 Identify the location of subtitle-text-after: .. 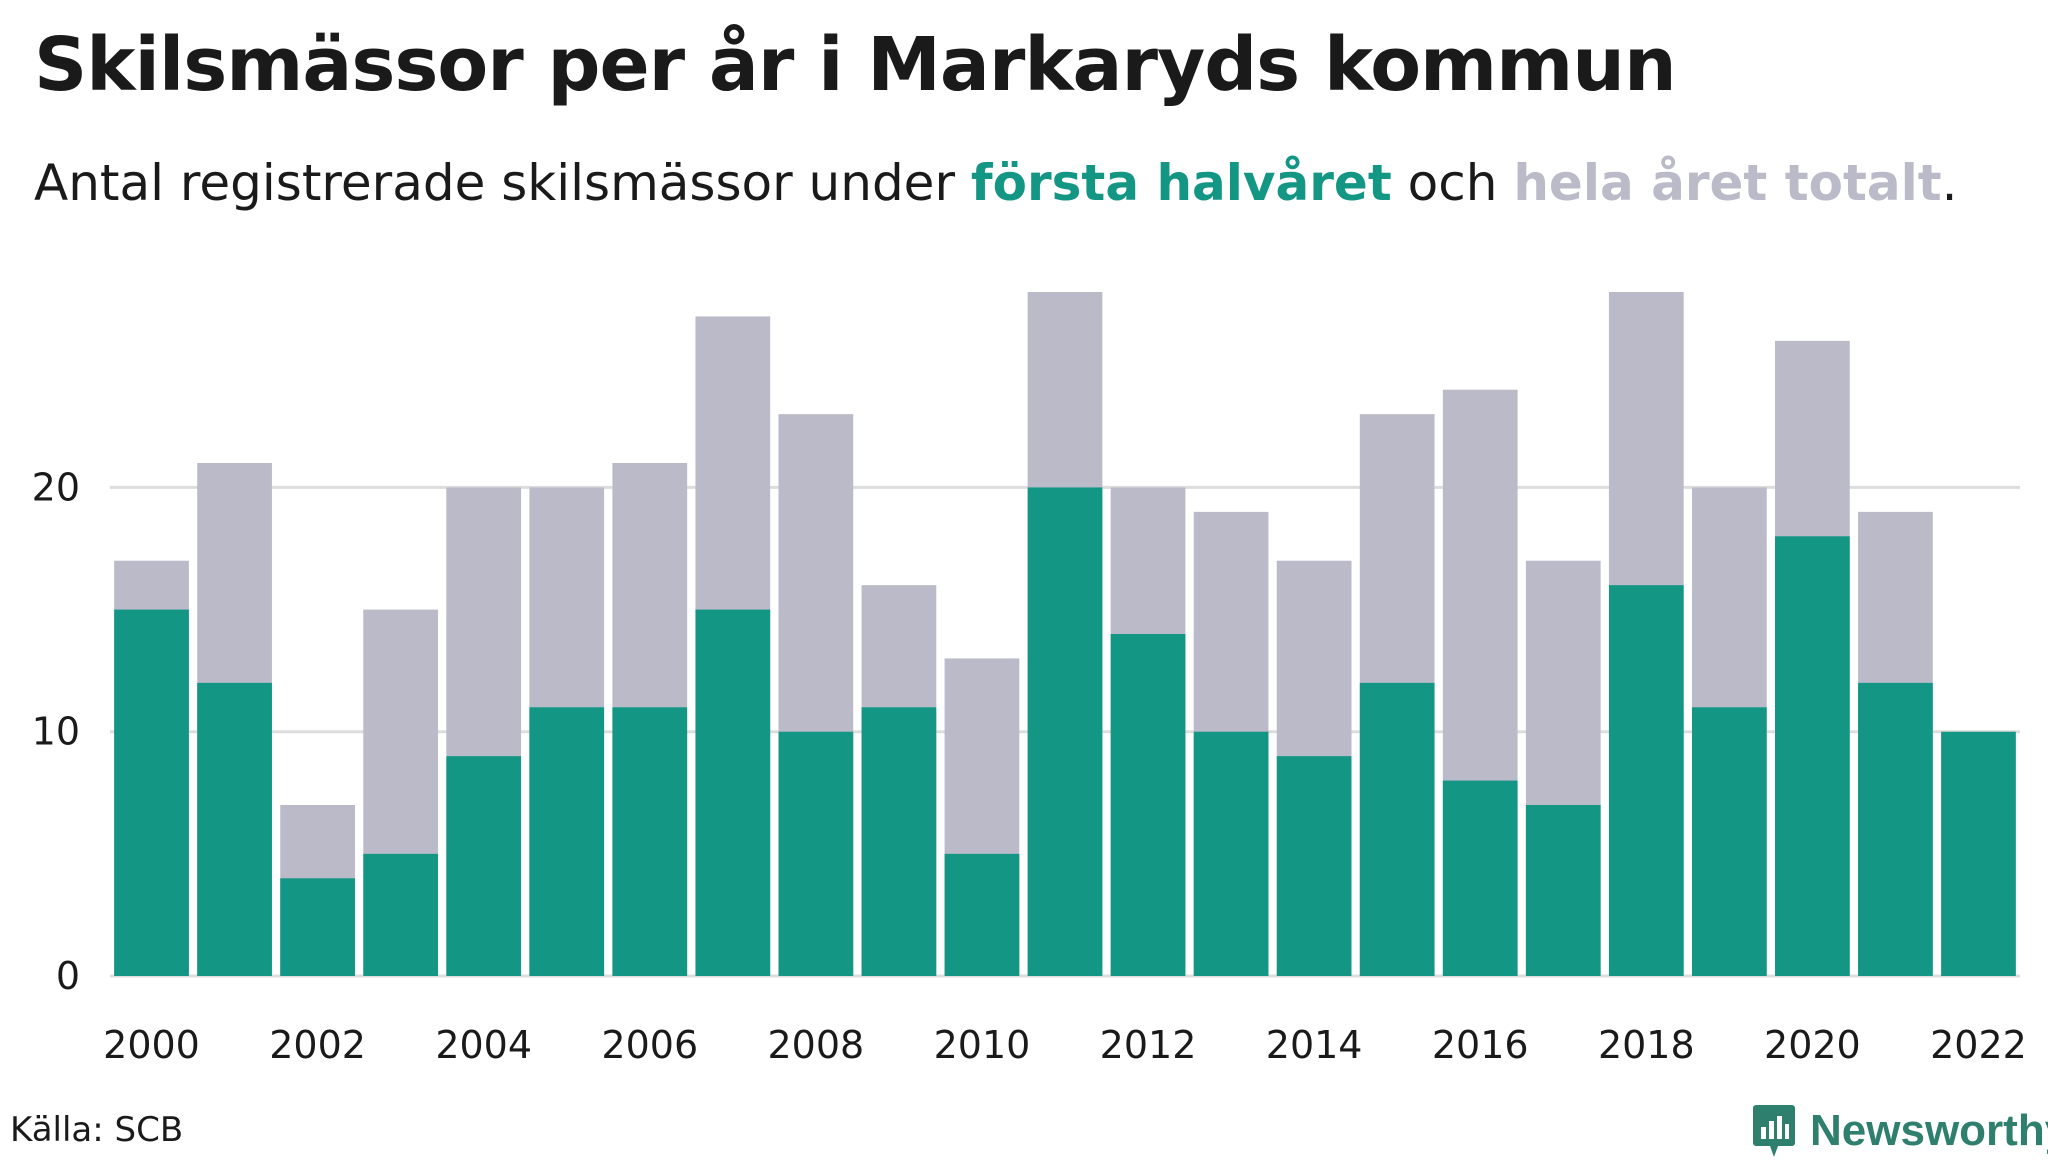
(1949, 183).